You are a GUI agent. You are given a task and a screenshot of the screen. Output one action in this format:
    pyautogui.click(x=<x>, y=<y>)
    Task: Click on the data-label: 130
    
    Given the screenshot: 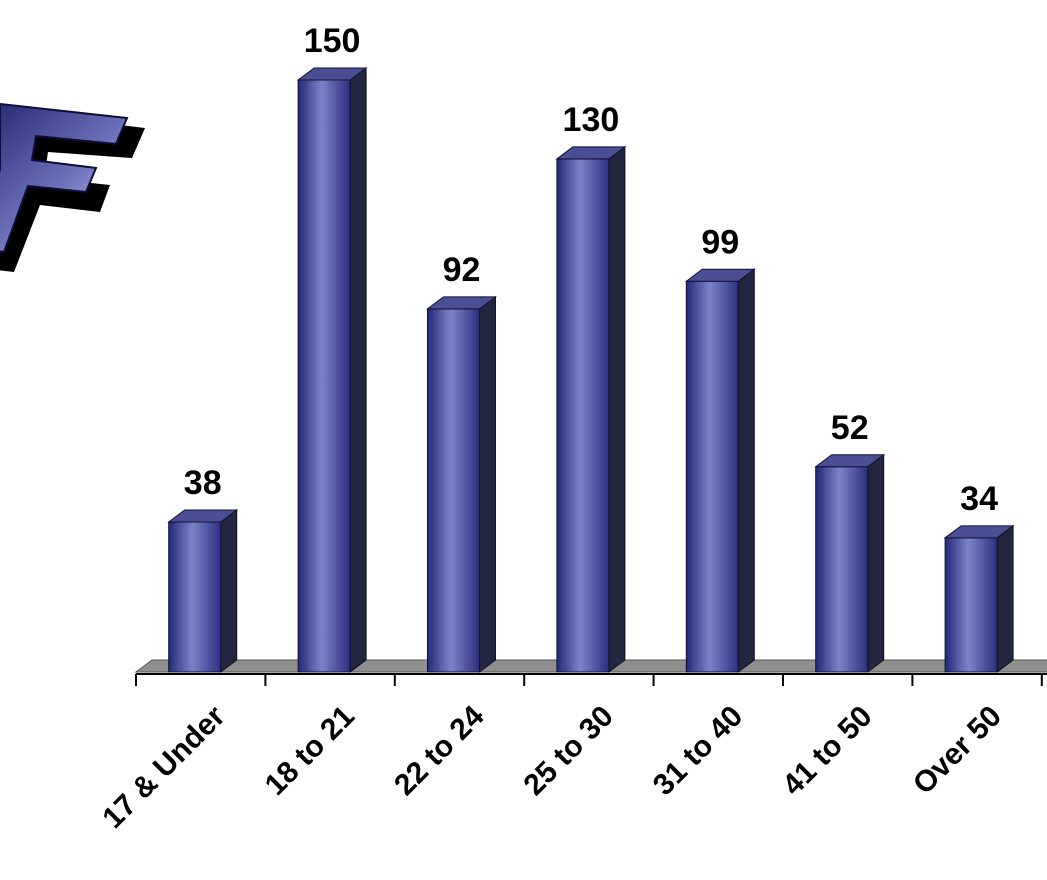 What is the action you would take?
    pyautogui.click(x=591, y=120)
    